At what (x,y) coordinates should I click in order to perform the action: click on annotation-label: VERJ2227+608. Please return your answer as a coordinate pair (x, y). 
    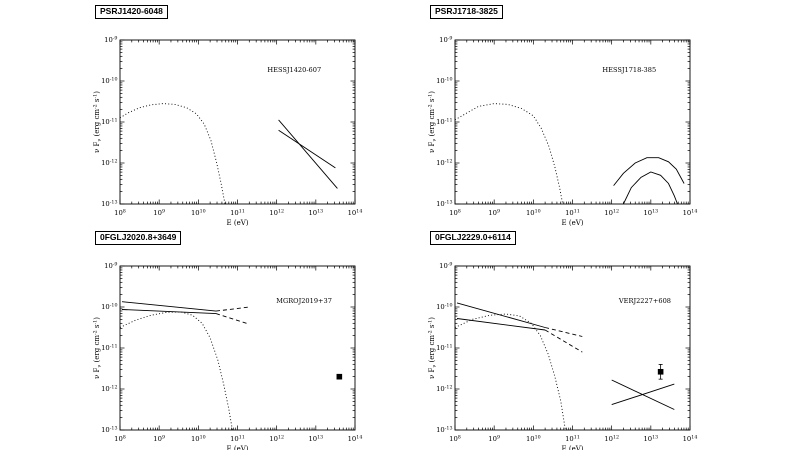
    Looking at the image, I should click on (644, 301).